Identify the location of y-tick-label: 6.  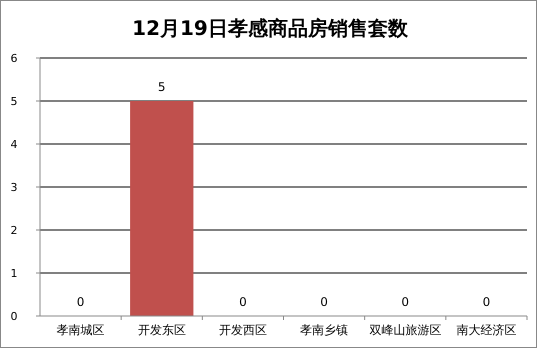
(14, 58).